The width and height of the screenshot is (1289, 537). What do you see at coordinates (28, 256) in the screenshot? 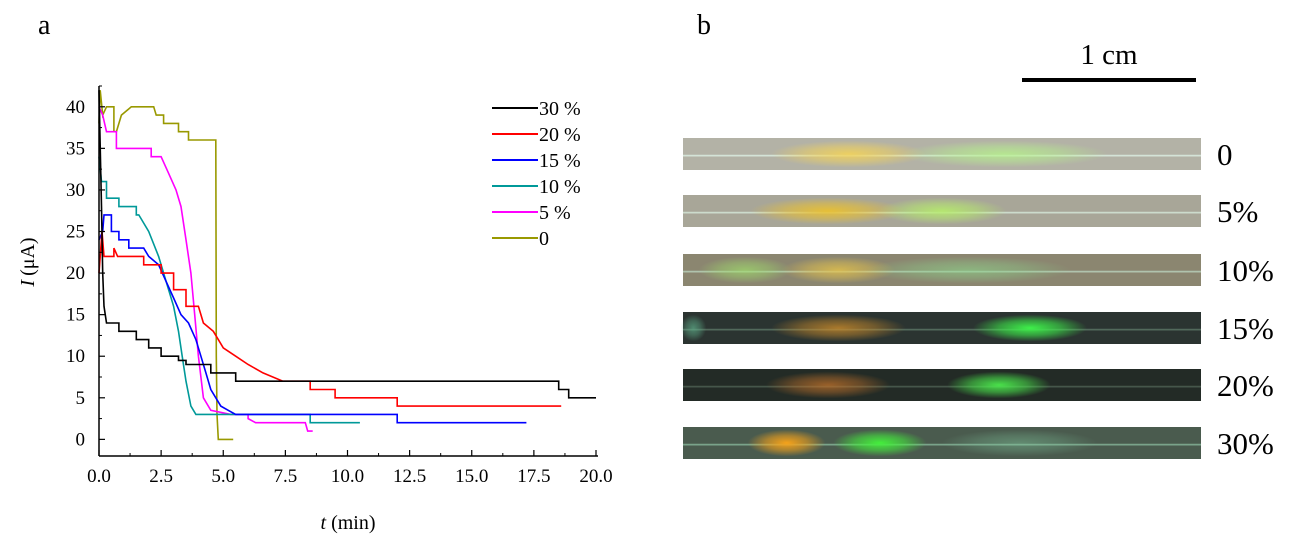
I see `y-axis-unit: (μA)` at bounding box center [28, 256].